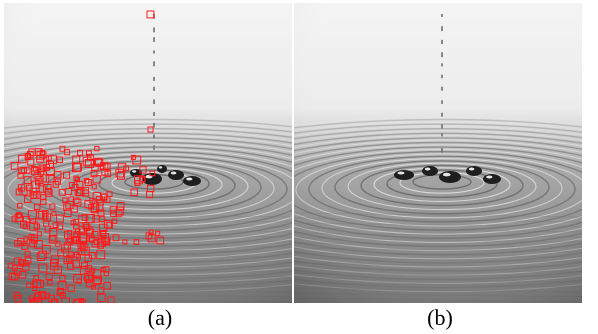  Describe the element at coordinates (160, 317) in the screenshot. I see `caption-a: (a)` at that location.